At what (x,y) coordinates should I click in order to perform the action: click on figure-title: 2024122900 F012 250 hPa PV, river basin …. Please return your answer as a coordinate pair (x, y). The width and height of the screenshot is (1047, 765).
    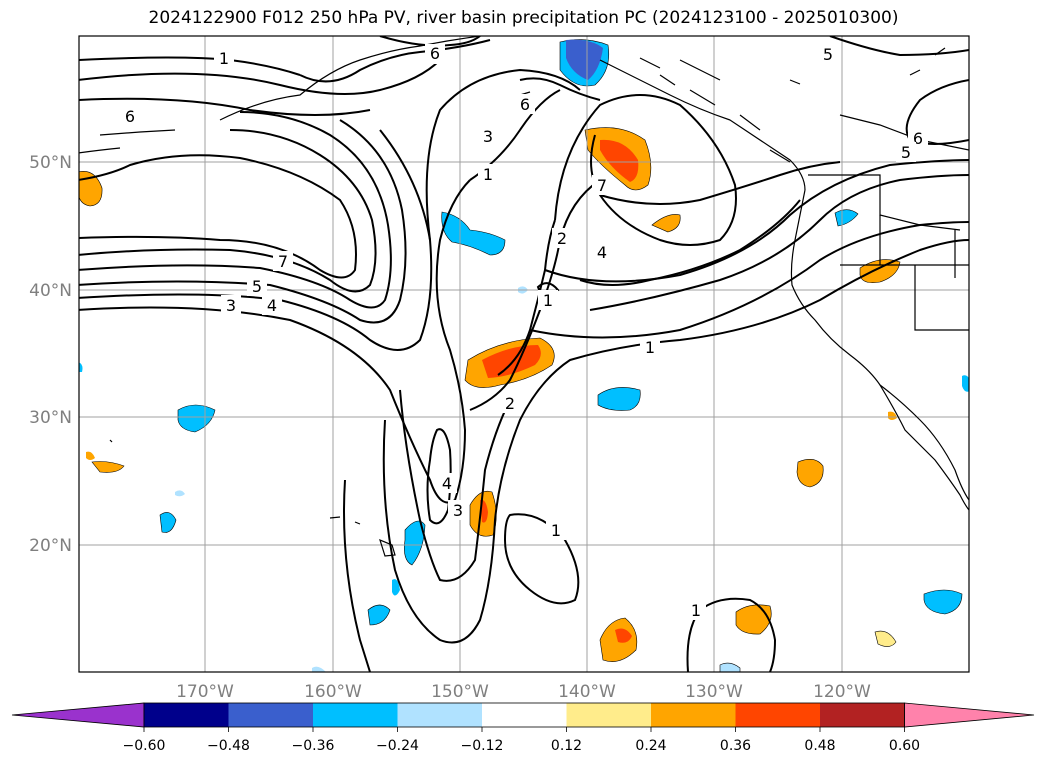
    Looking at the image, I should click on (523, 18).